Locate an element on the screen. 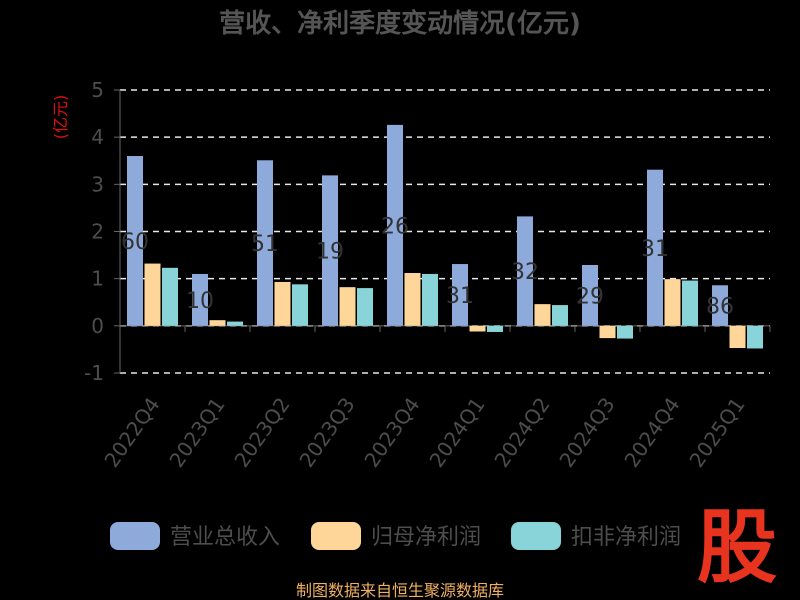  legend-item-1: 营业总收入 is located at coordinates (195, 536).